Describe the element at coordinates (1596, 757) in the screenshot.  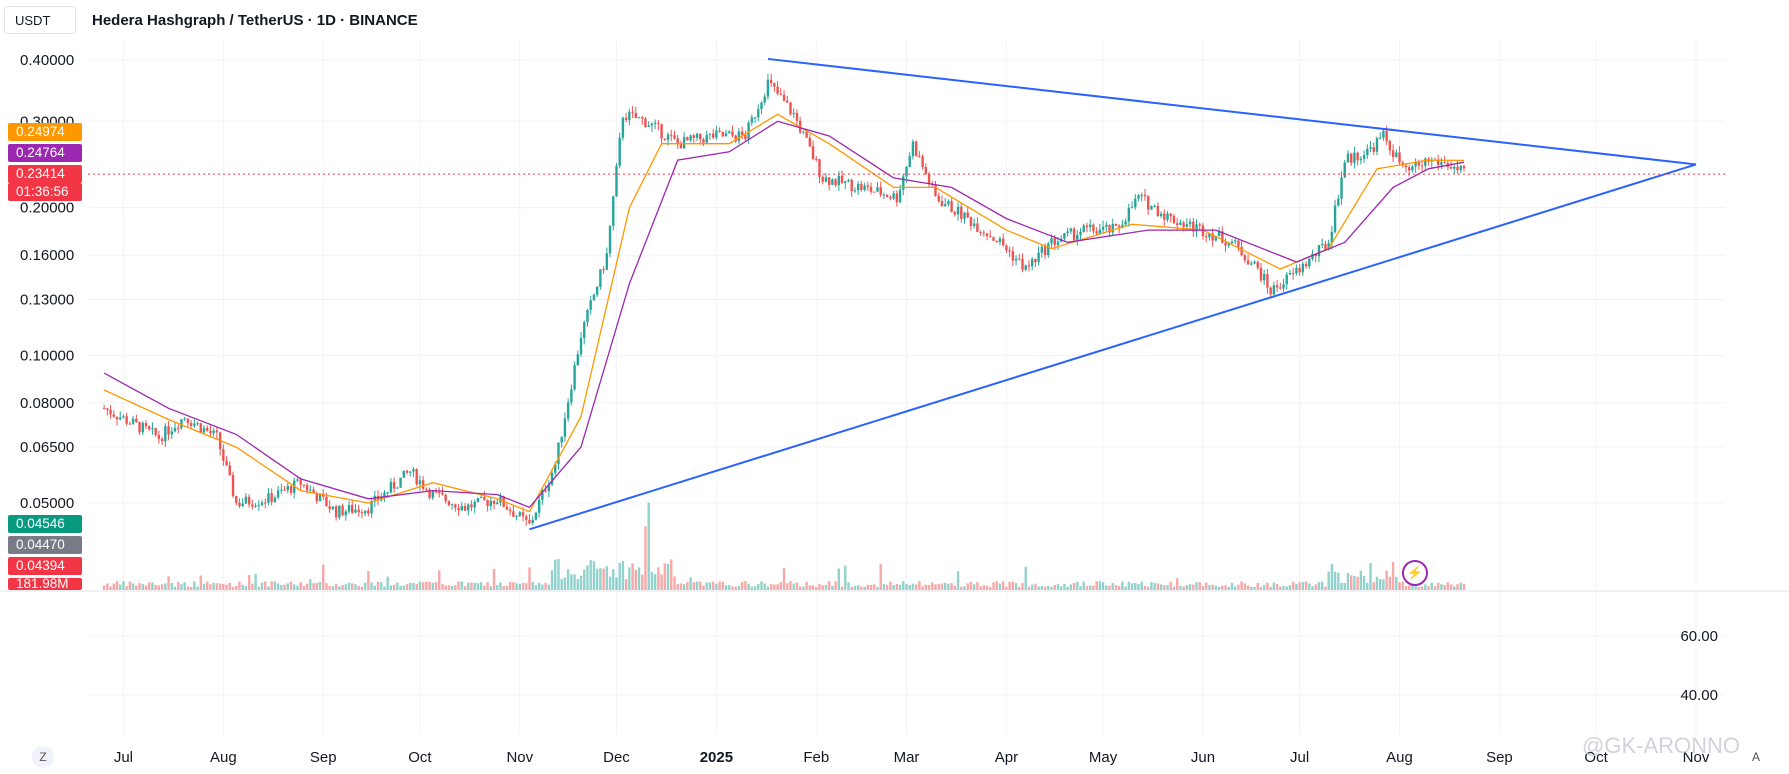
I see `x-tick-label: Oct` at that location.